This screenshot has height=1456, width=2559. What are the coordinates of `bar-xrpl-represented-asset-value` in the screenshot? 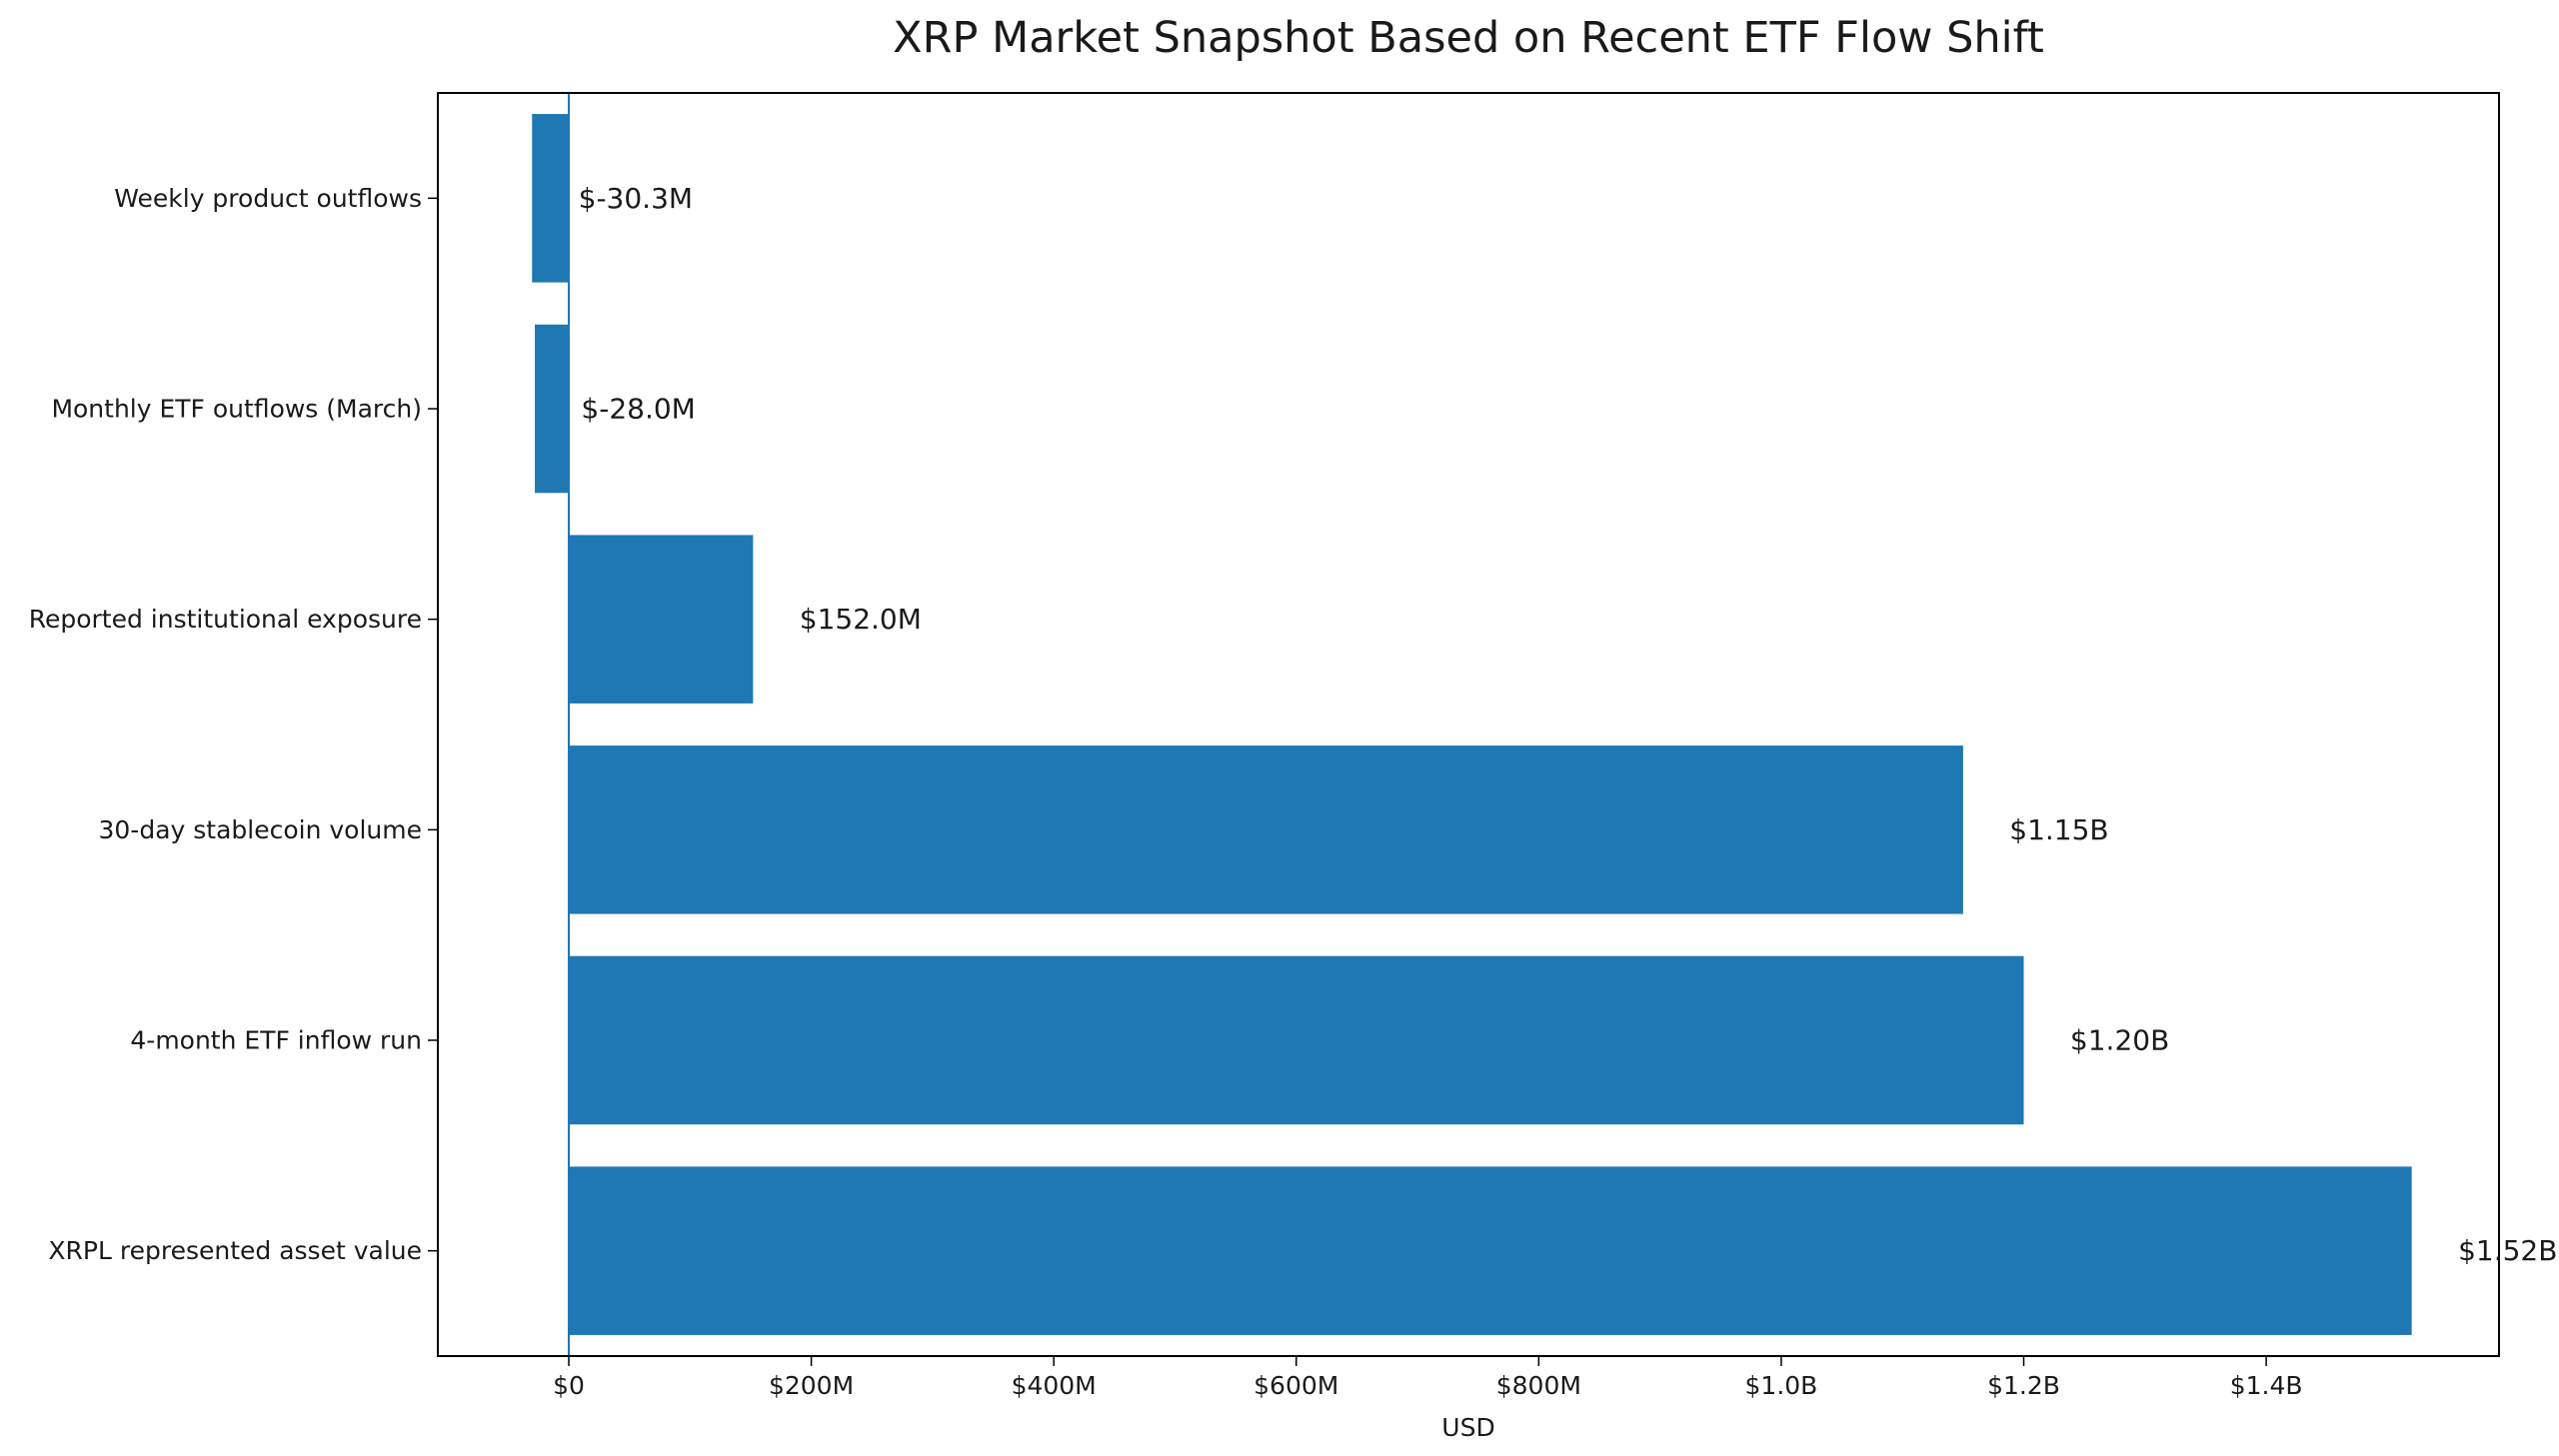 It's located at (1490, 1250).